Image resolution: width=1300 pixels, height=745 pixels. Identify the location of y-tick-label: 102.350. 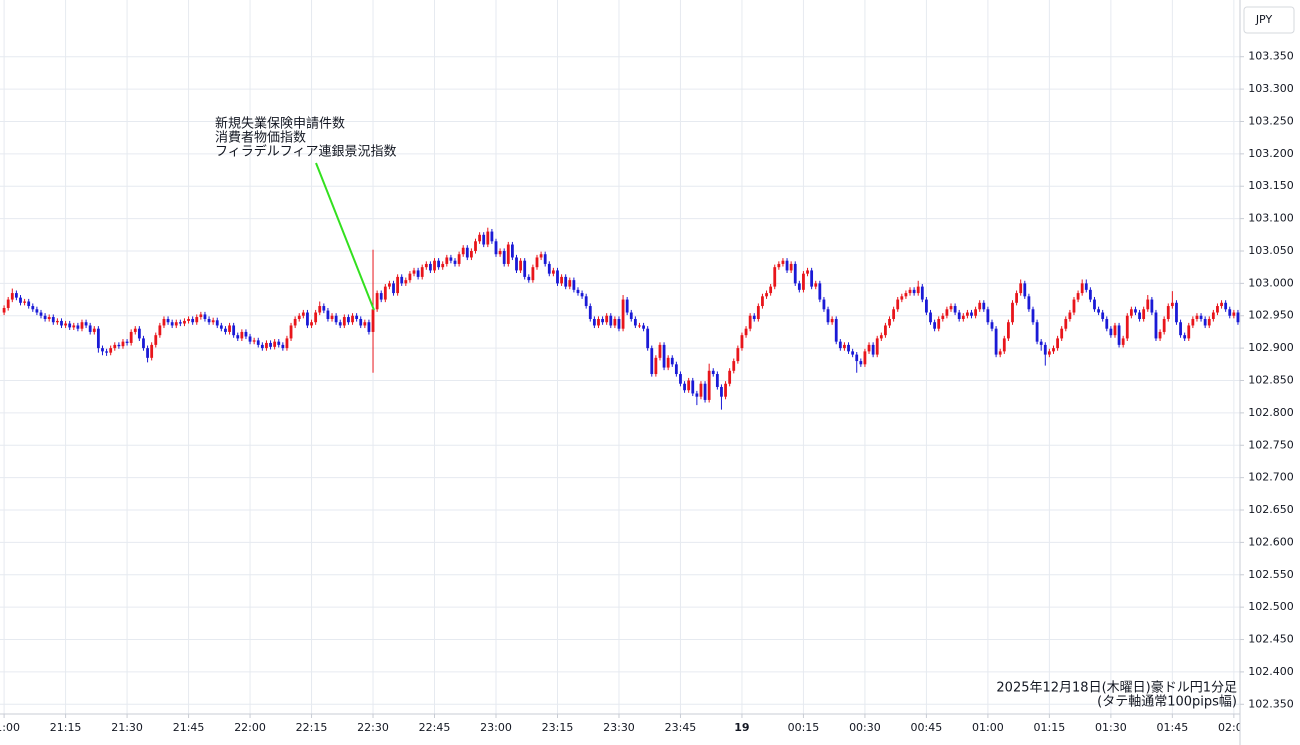
(1271, 703).